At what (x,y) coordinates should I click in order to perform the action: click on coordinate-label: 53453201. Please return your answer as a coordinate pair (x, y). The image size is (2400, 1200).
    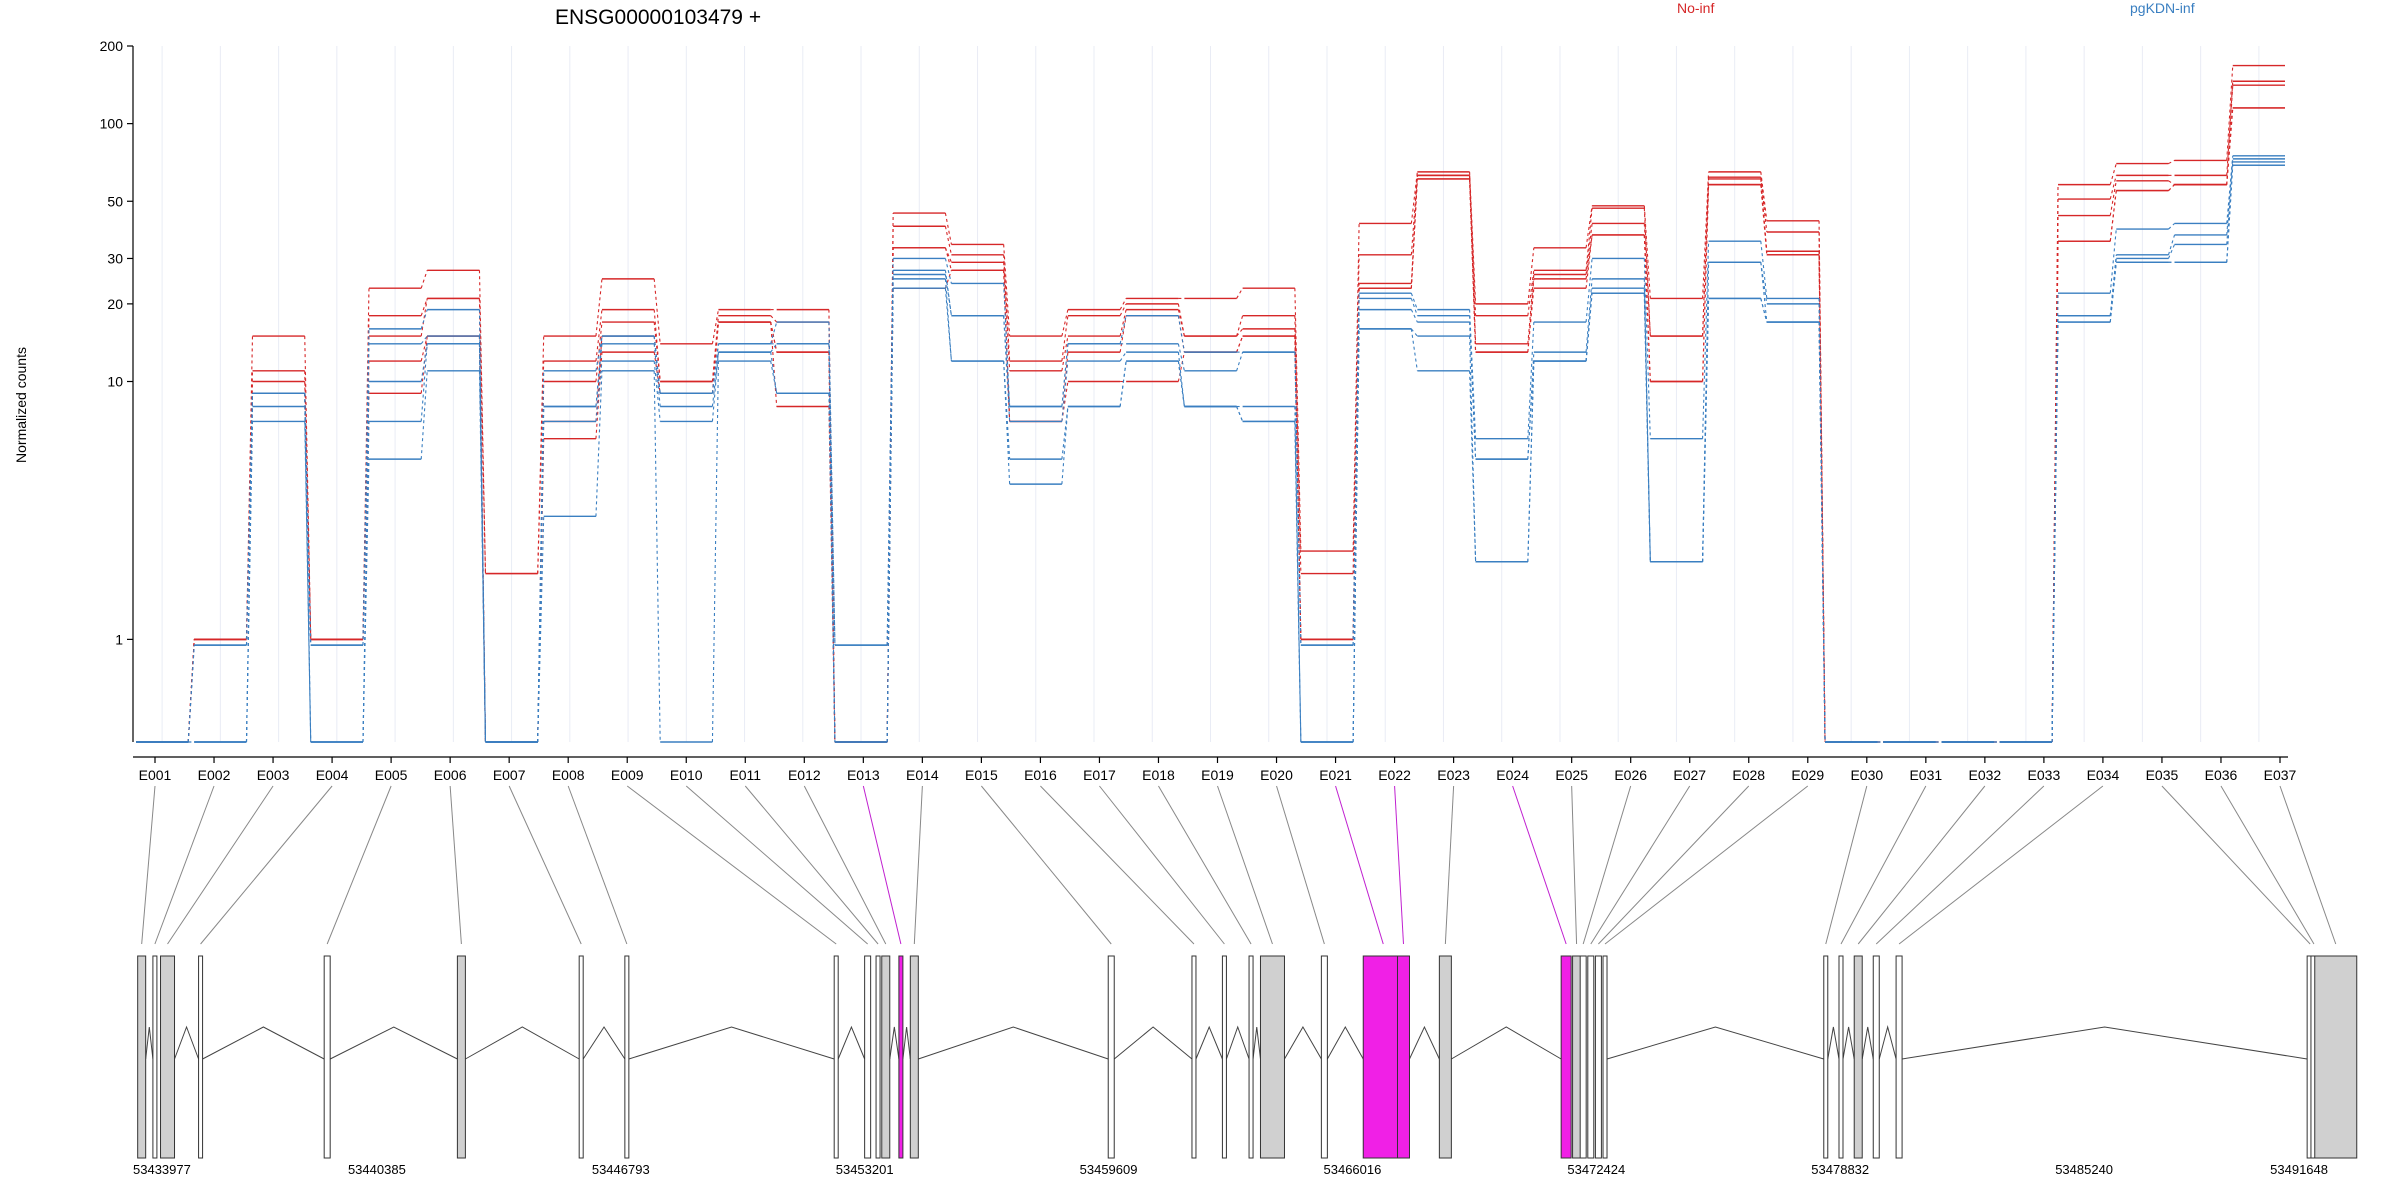
    Looking at the image, I should click on (865, 1169).